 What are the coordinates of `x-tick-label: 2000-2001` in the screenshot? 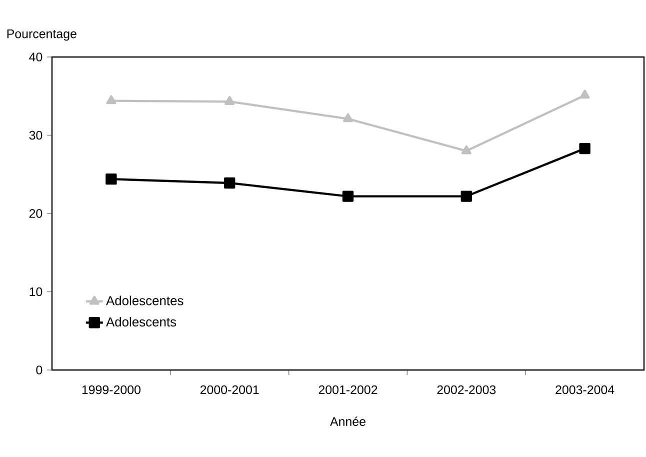 It's located at (229, 389).